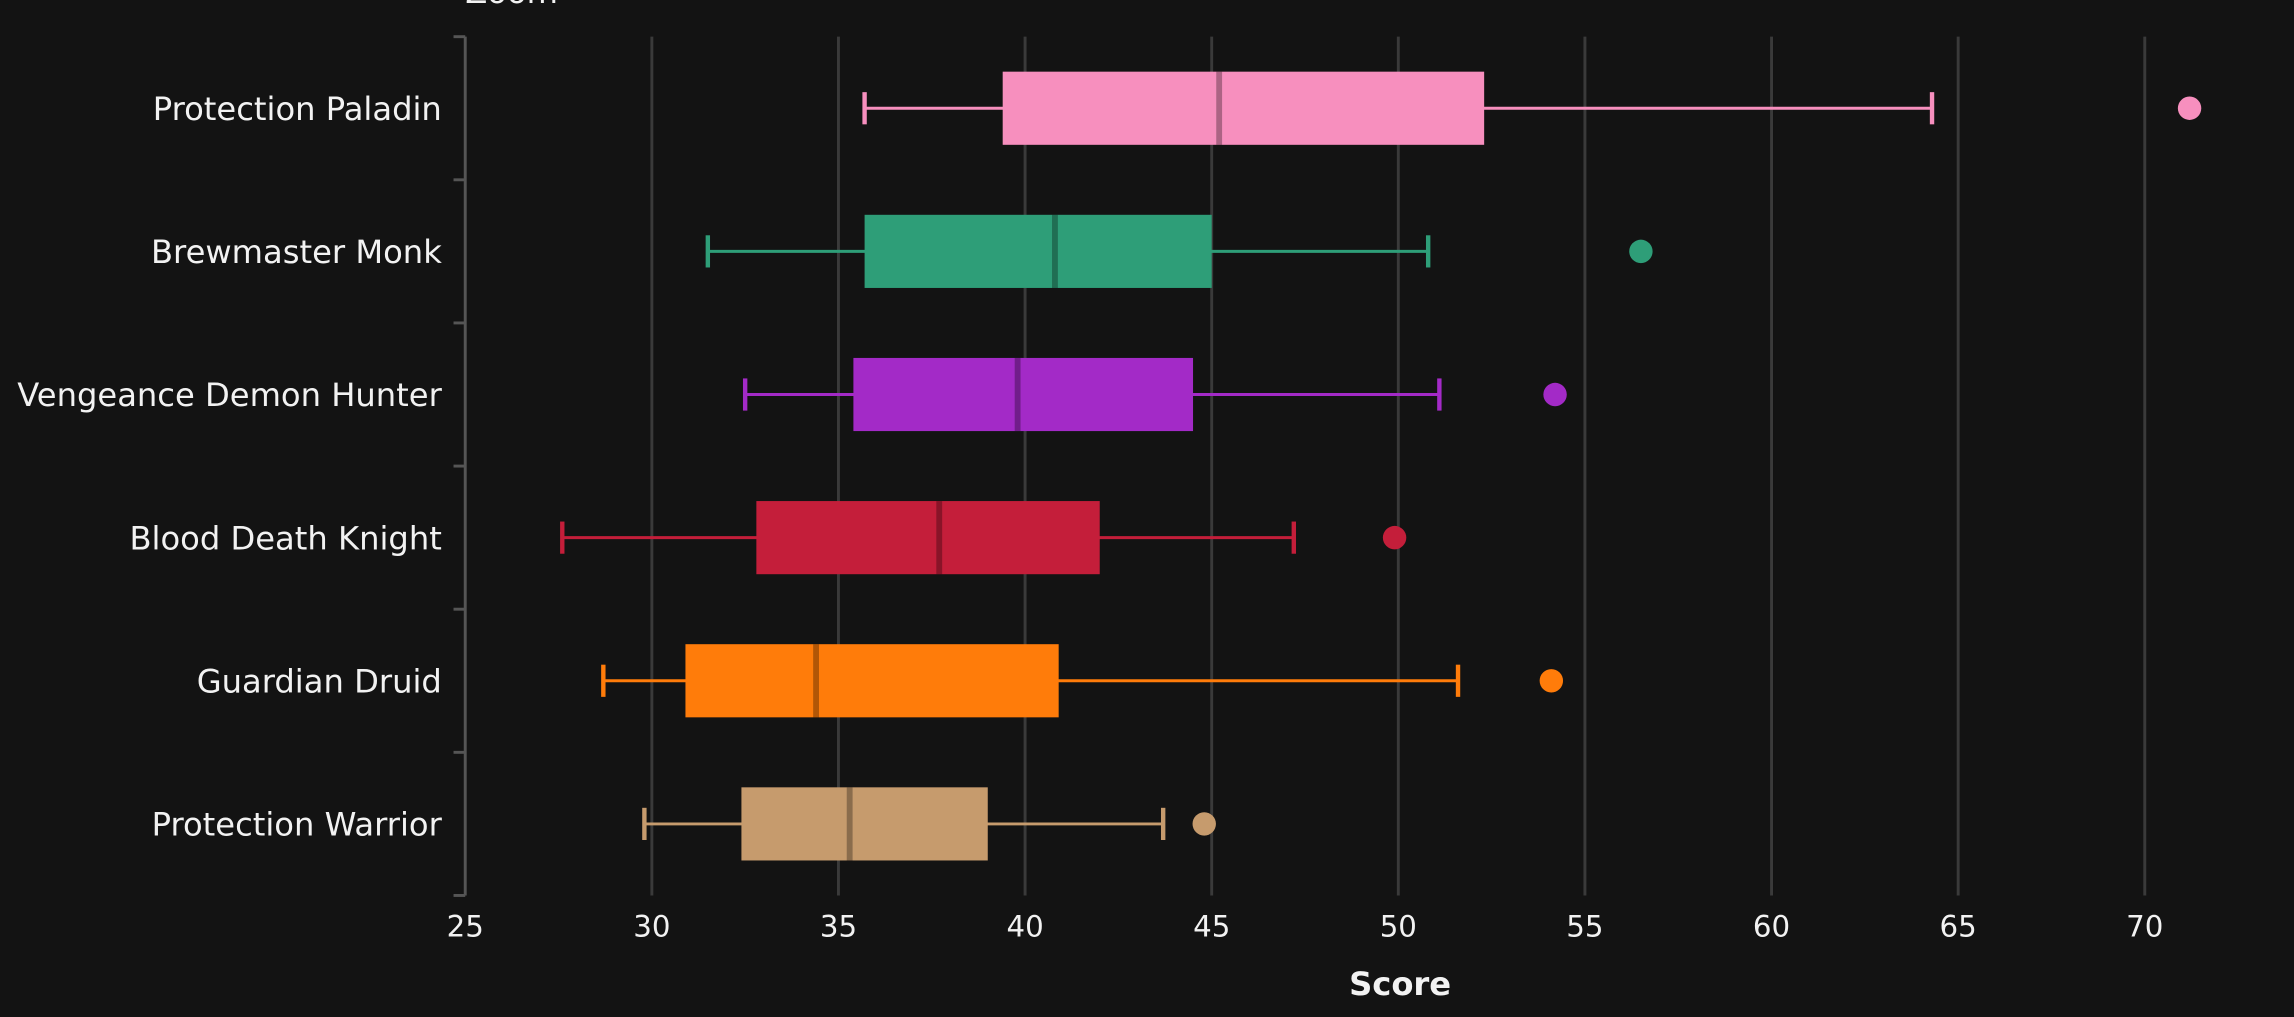  What do you see at coordinates (2144, 926) in the screenshot?
I see `x-tick-label: 70` at bounding box center [2144, 926].